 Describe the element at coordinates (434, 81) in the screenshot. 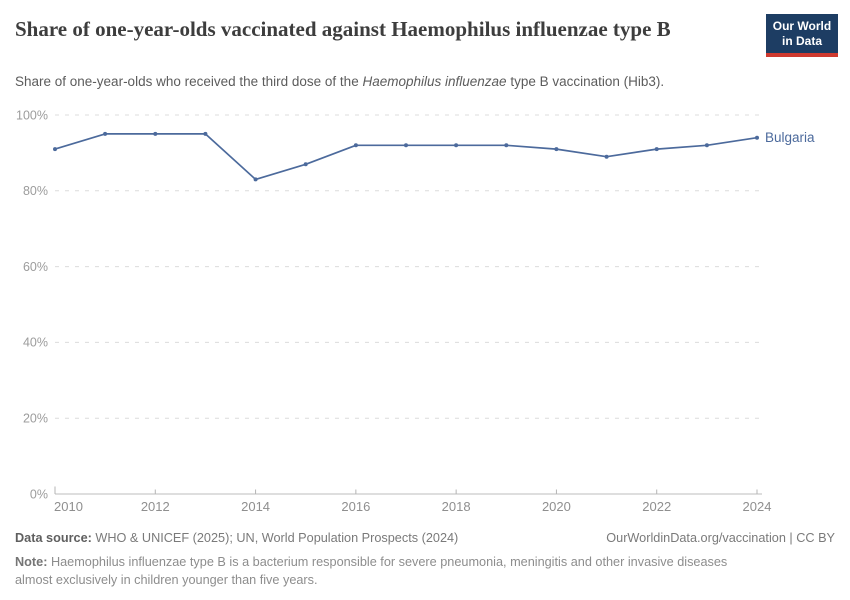

I see `subtitle-species-italic: Haemophilus influenzae` at that location.